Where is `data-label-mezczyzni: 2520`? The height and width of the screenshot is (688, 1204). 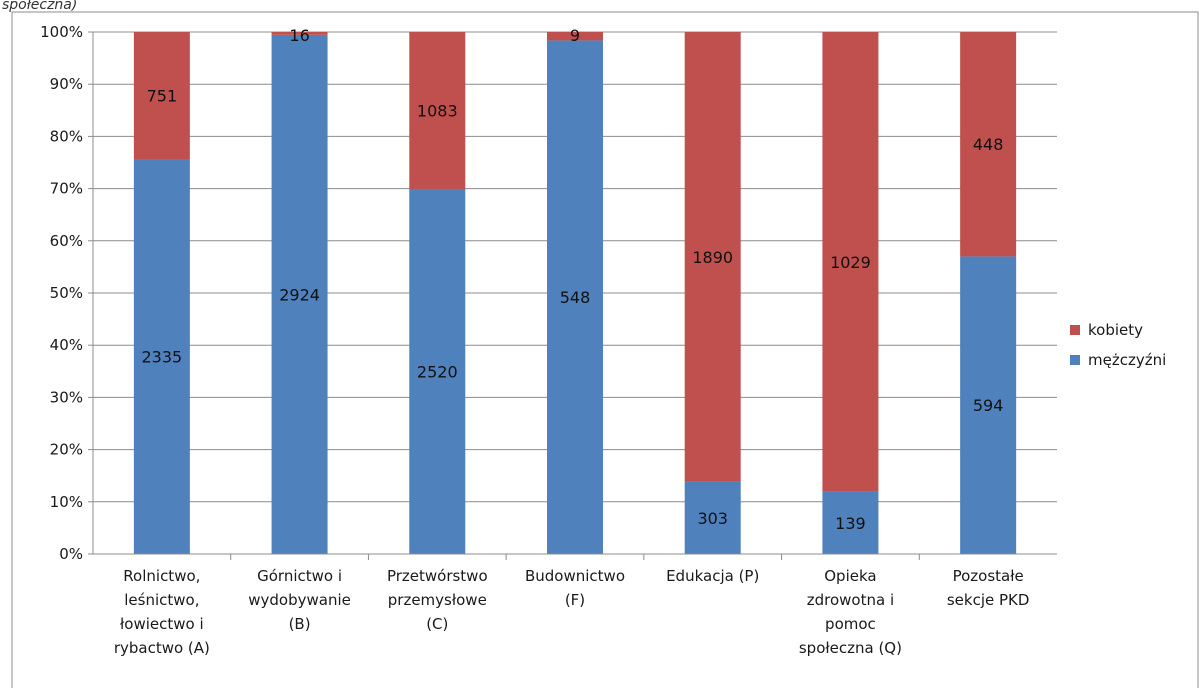
data-label-mezczyzni: 2520 is located at coordinates (437, 371).